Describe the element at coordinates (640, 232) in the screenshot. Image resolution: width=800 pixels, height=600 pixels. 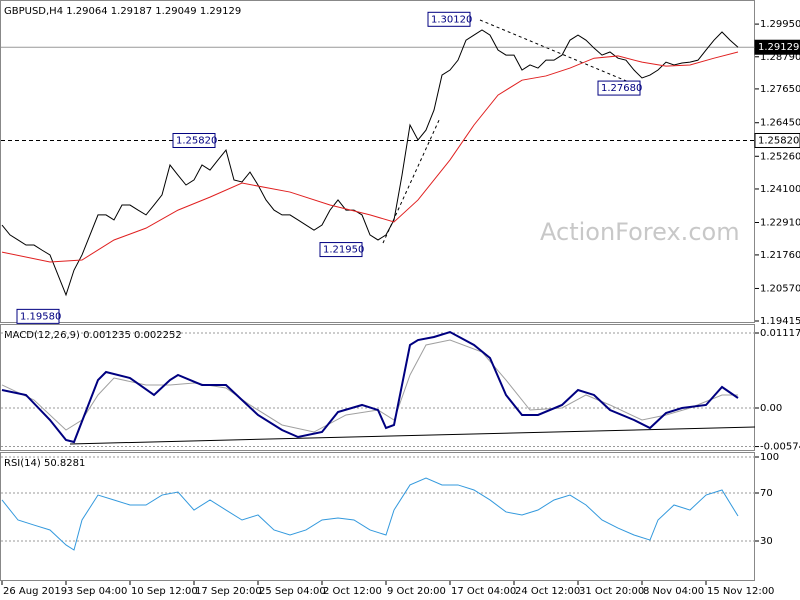
I see `watermark: ActionForex.com` at that location.